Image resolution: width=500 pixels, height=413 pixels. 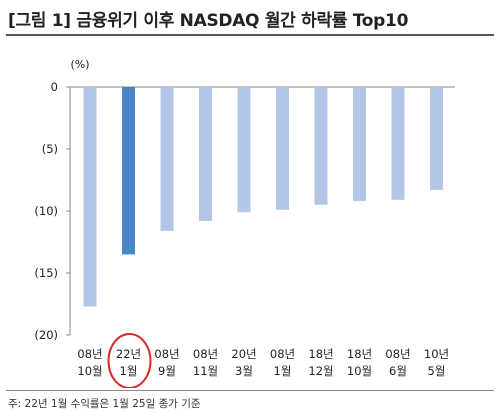 I want to click on y-tick-label: (5), so click(x=50, y=149).